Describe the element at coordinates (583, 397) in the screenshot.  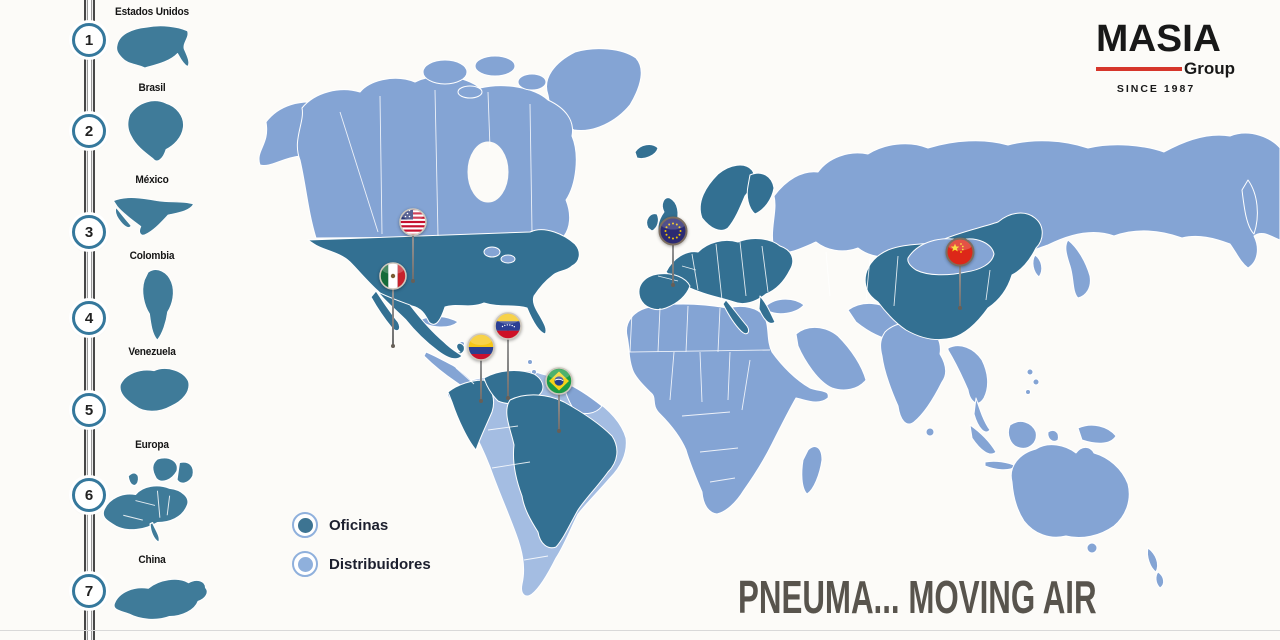
I see `map-guyanas` at that location.